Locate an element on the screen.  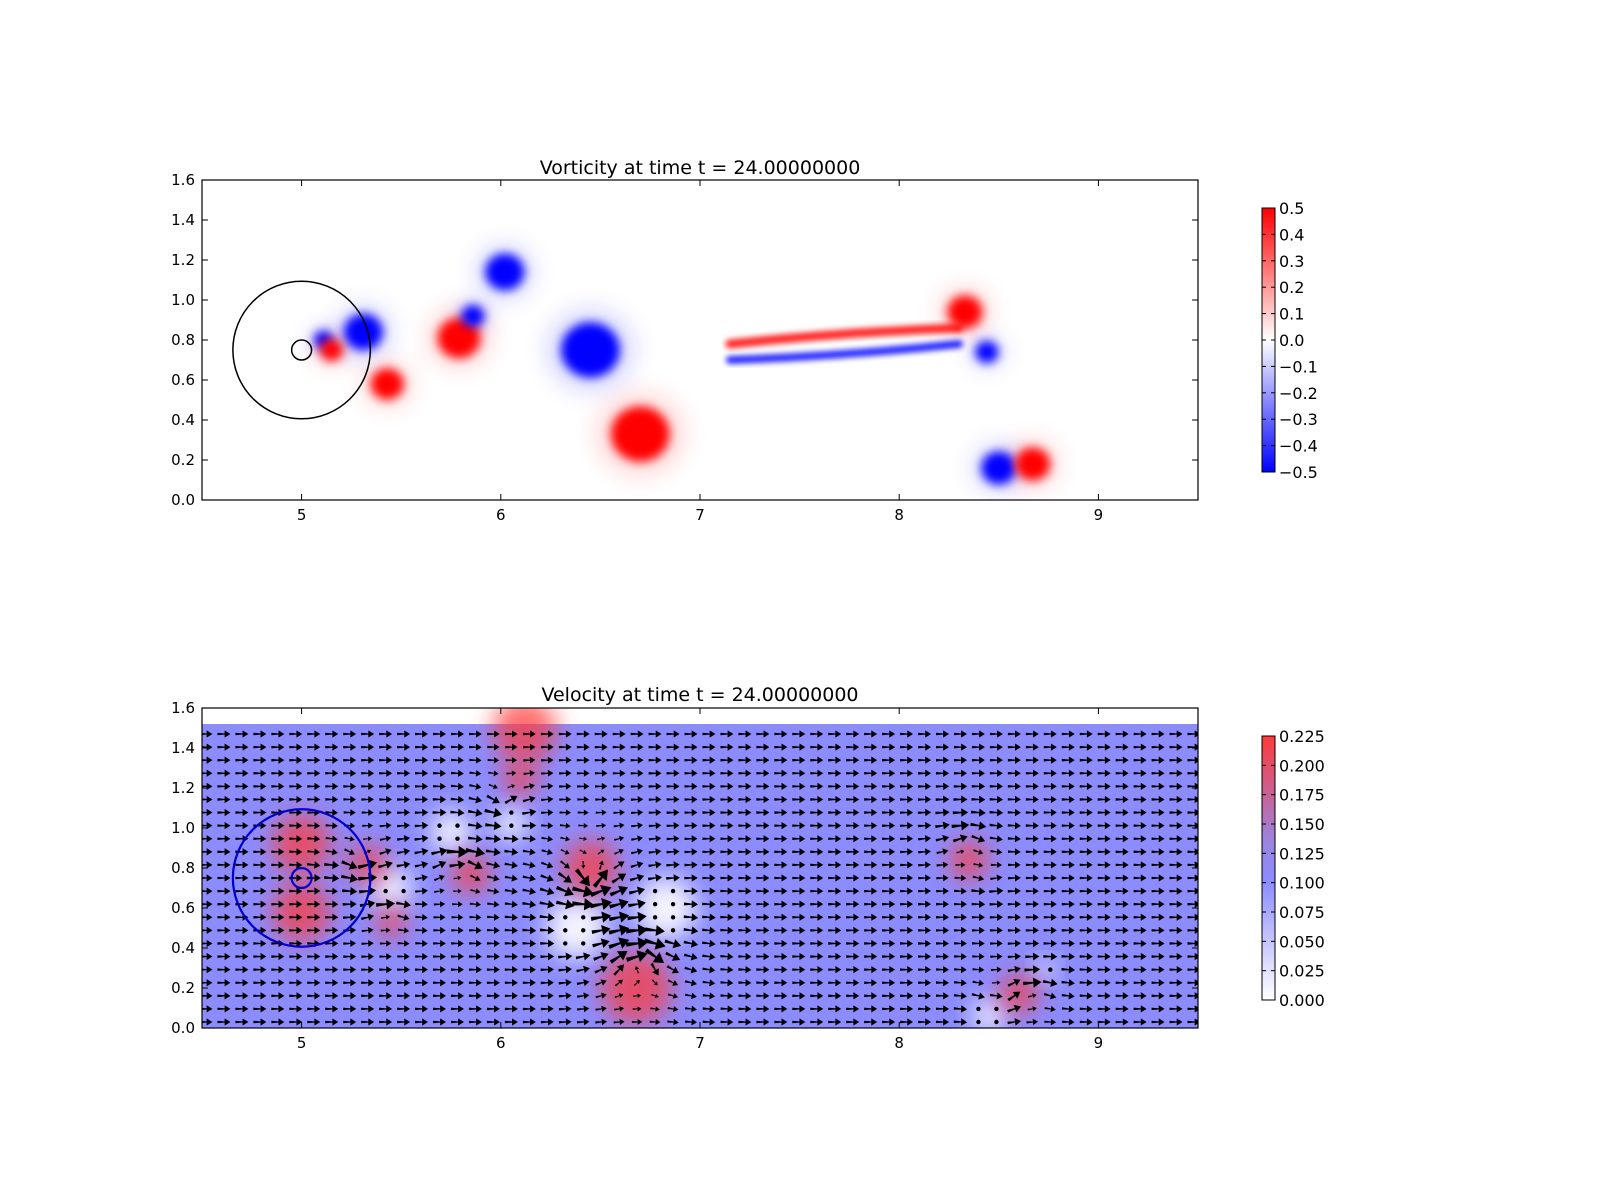
colorbar-tick-label: −0.1 is located at coordinates (1298, 366).